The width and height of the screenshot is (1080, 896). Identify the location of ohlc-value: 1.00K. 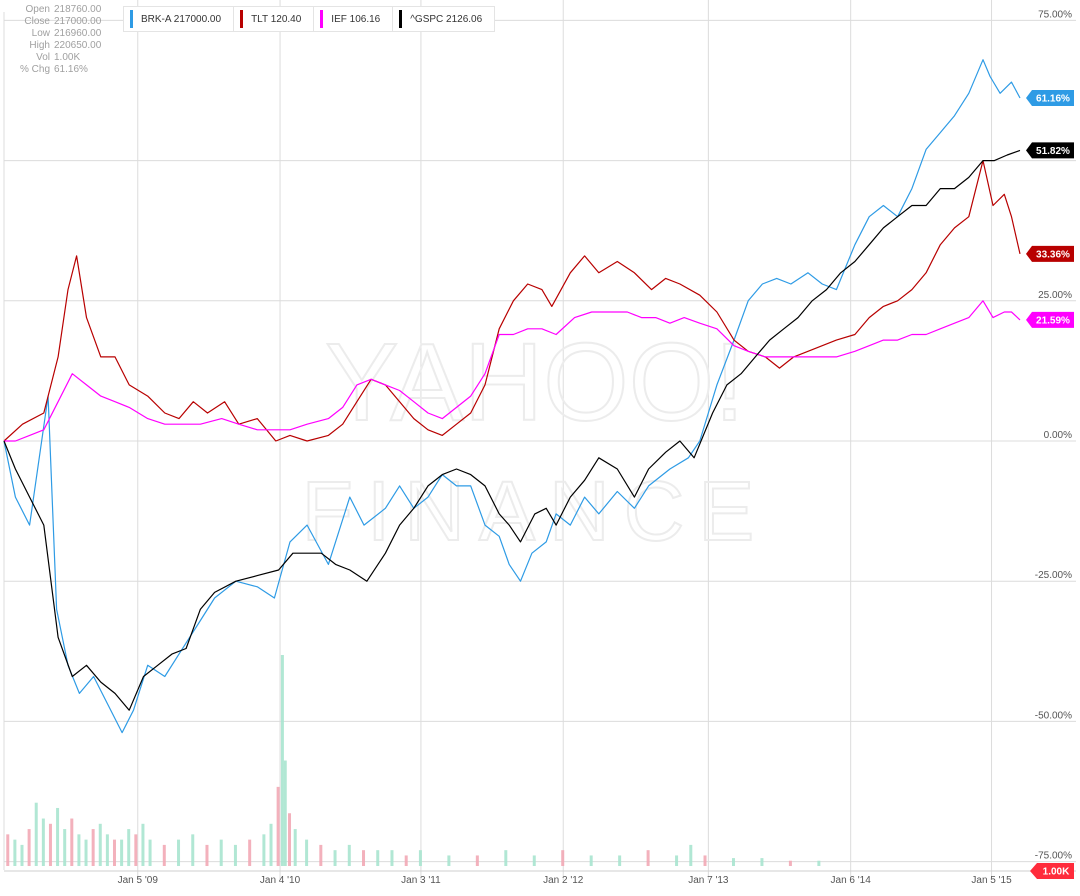
(67, 57).